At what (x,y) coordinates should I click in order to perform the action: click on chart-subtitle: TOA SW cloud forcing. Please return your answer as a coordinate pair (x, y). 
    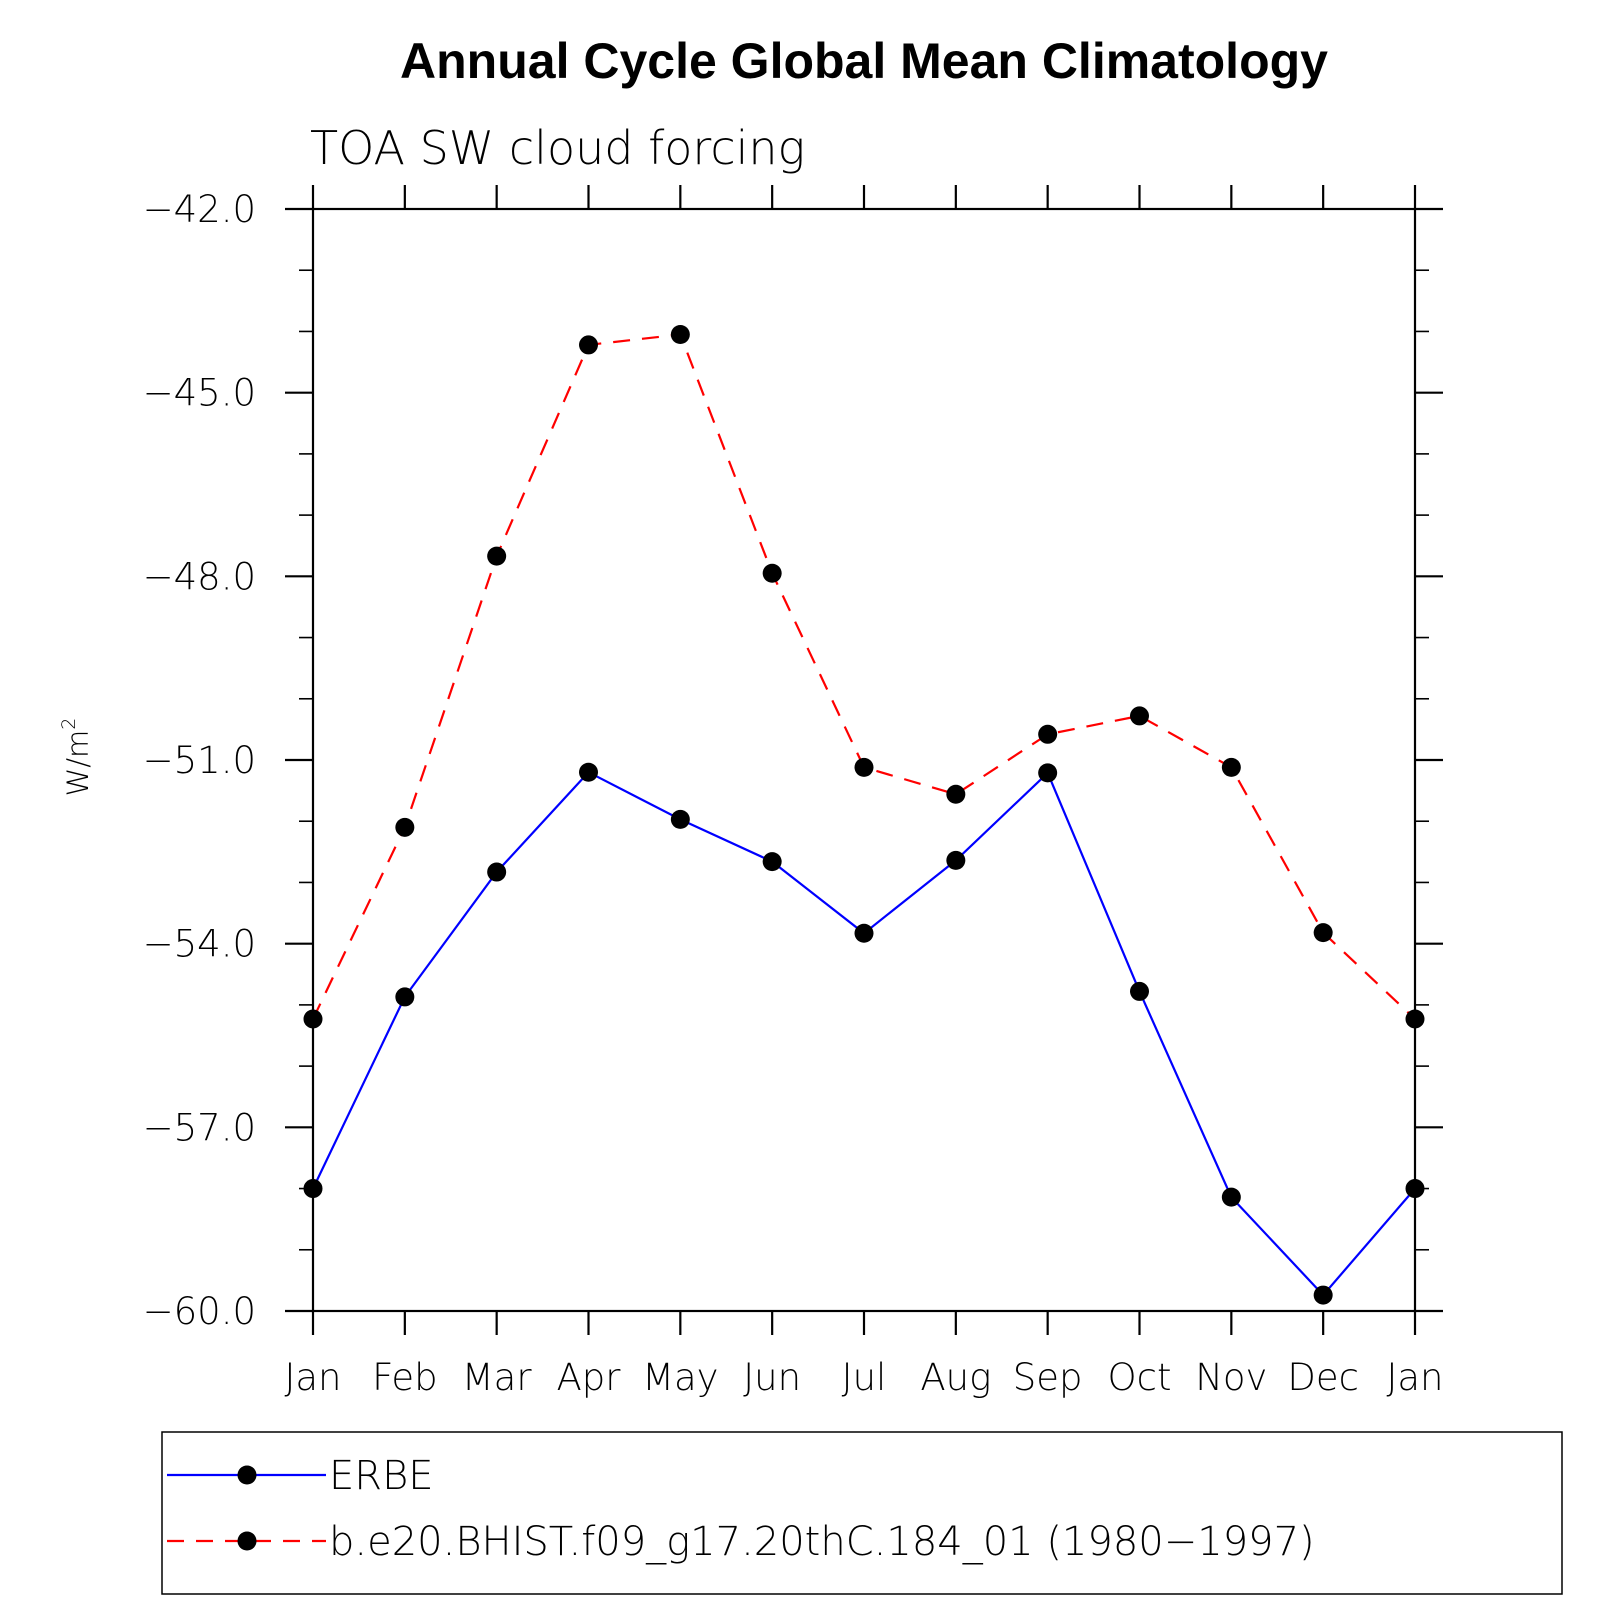
    Looking at the image, I should click on (557, 148).